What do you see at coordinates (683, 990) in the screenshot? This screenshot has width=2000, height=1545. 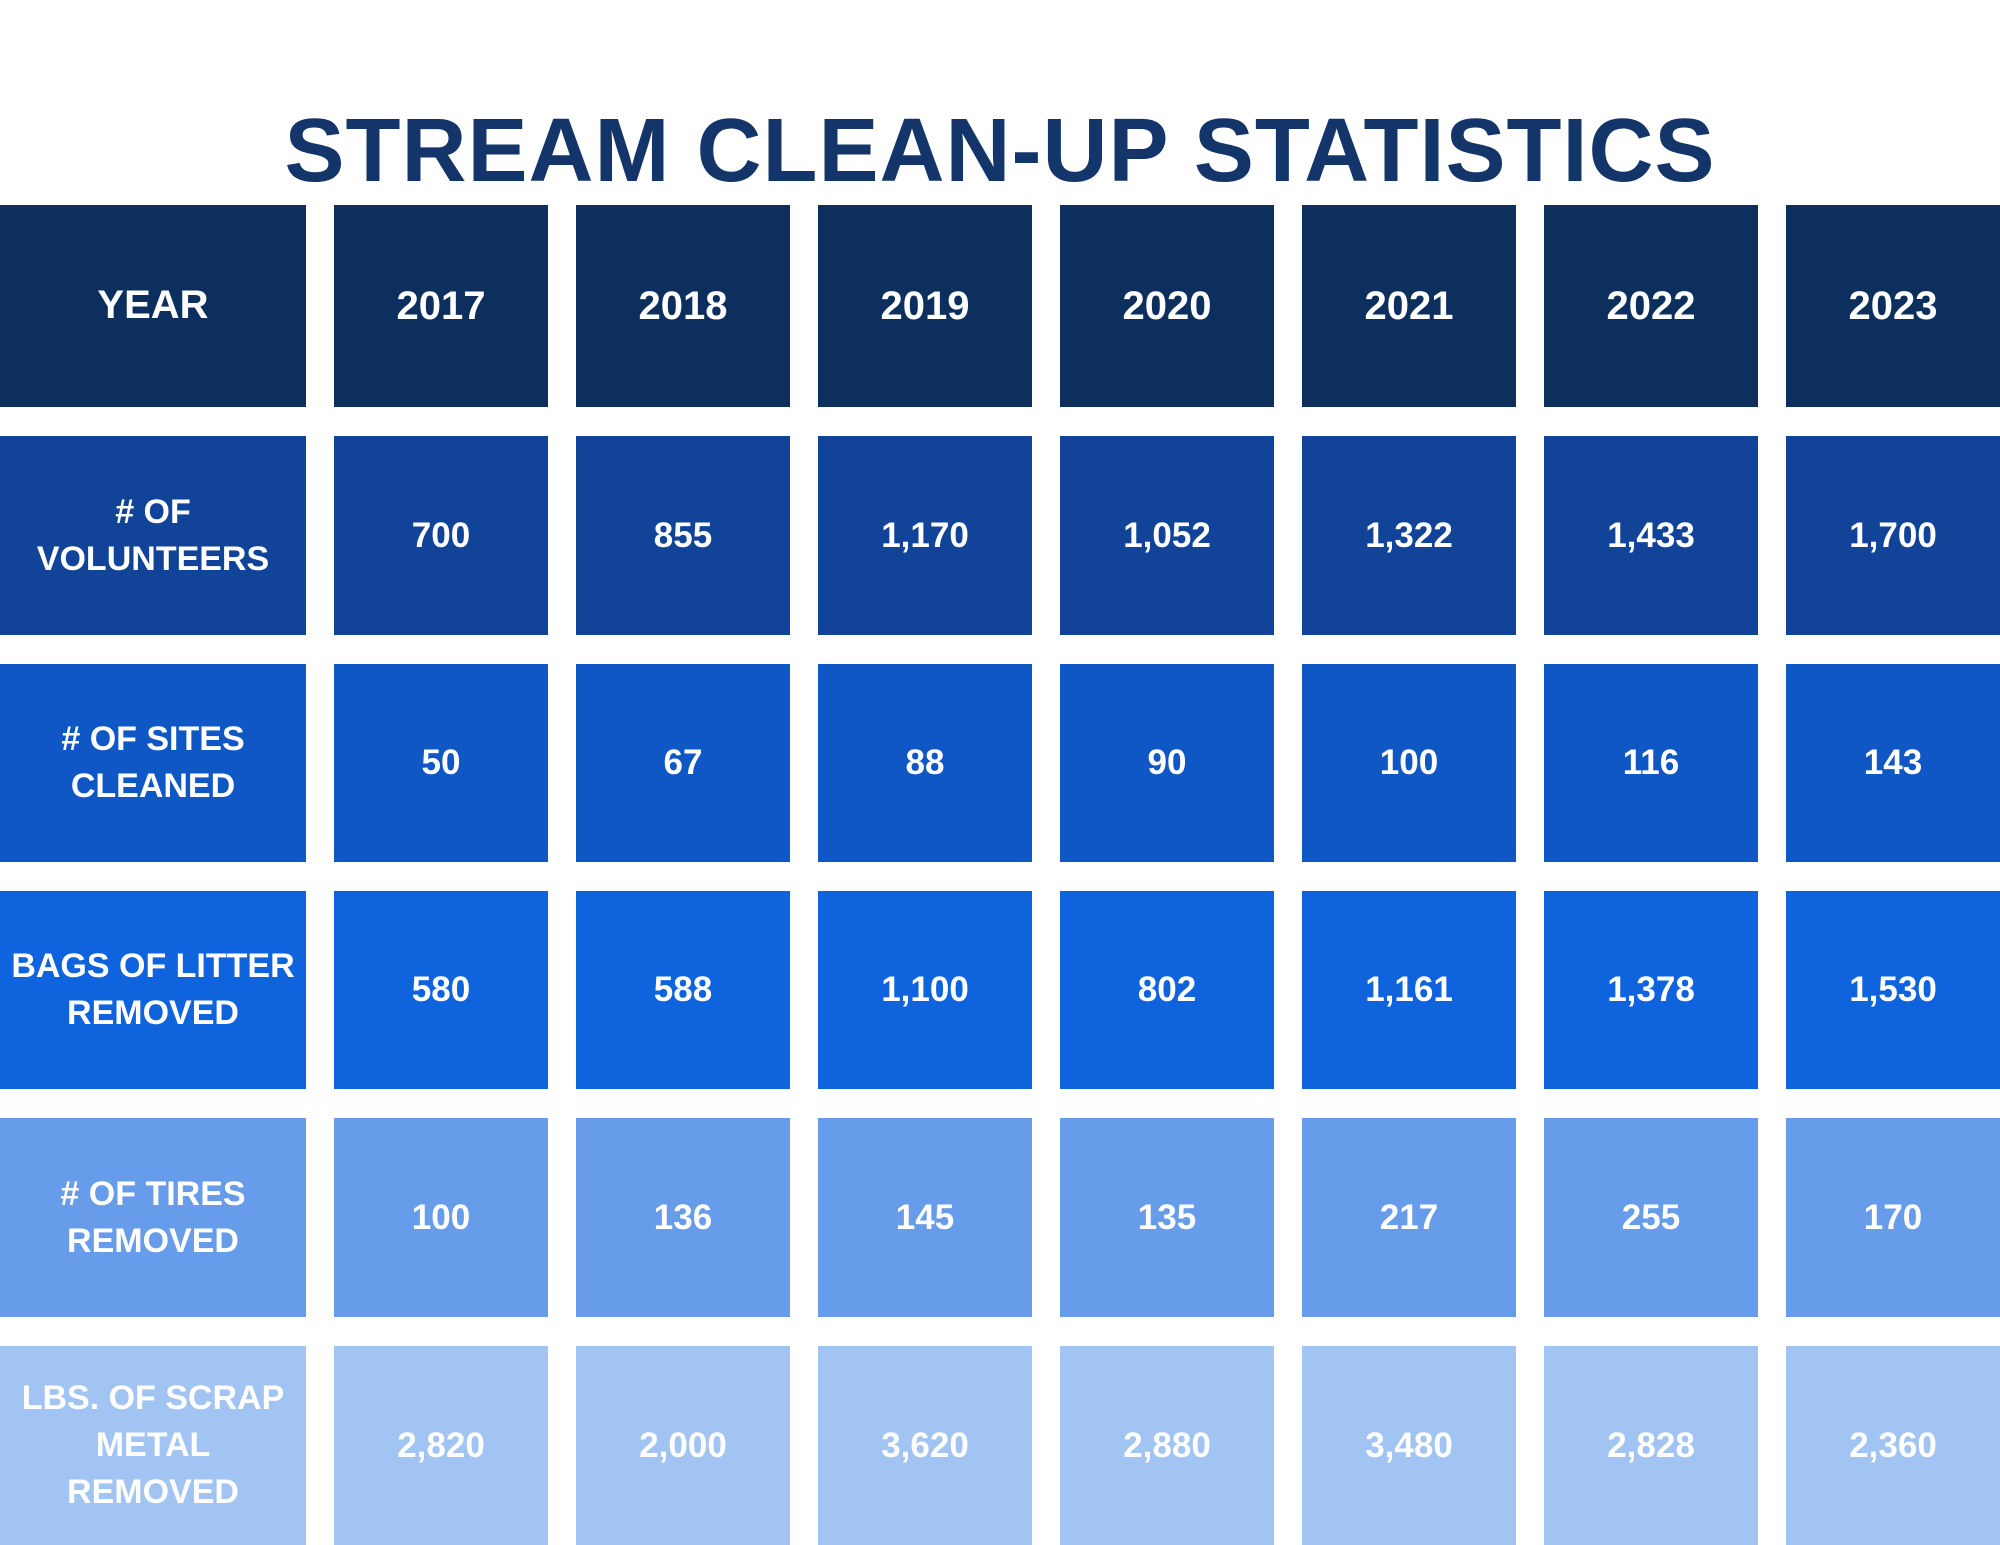 I see `cell-litter-2018: 588` at bounding box center [683, 990].